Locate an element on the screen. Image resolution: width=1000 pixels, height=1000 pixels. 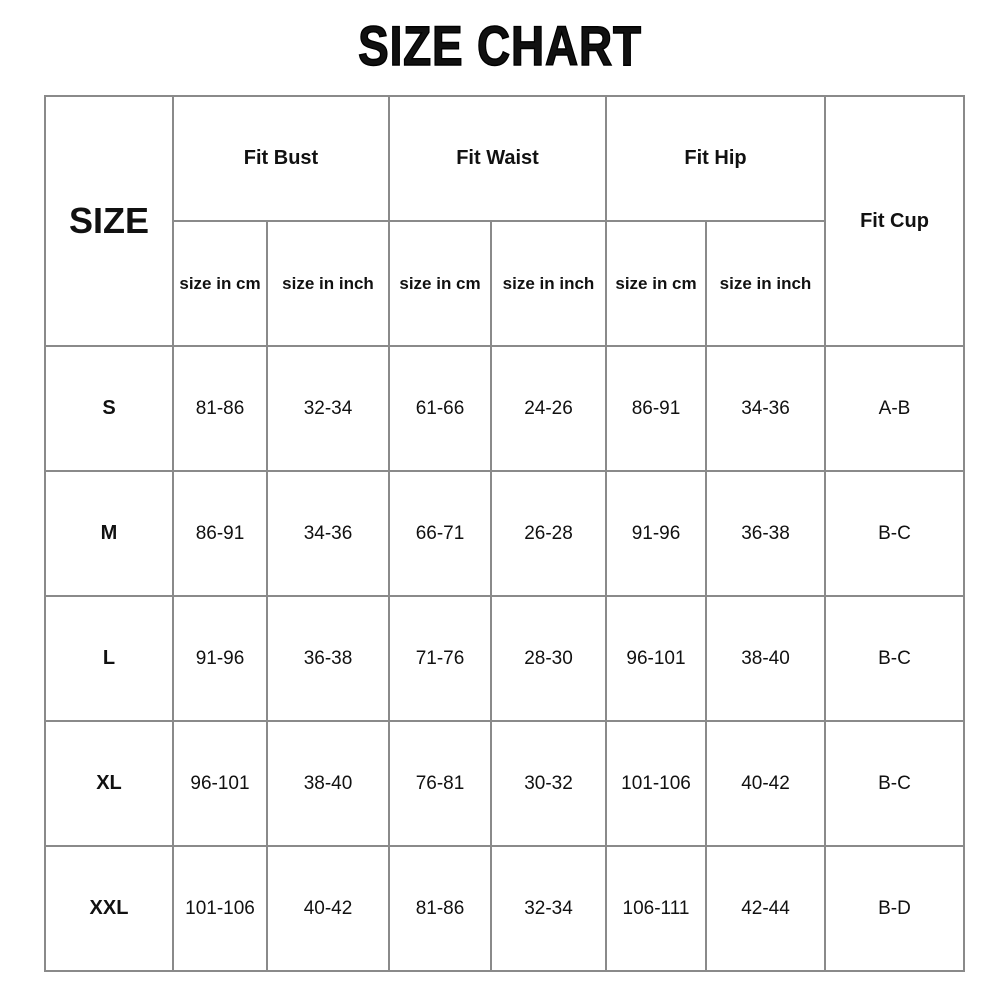
cell-waist-cm: 66-71 is located at coordinates (440, 533).